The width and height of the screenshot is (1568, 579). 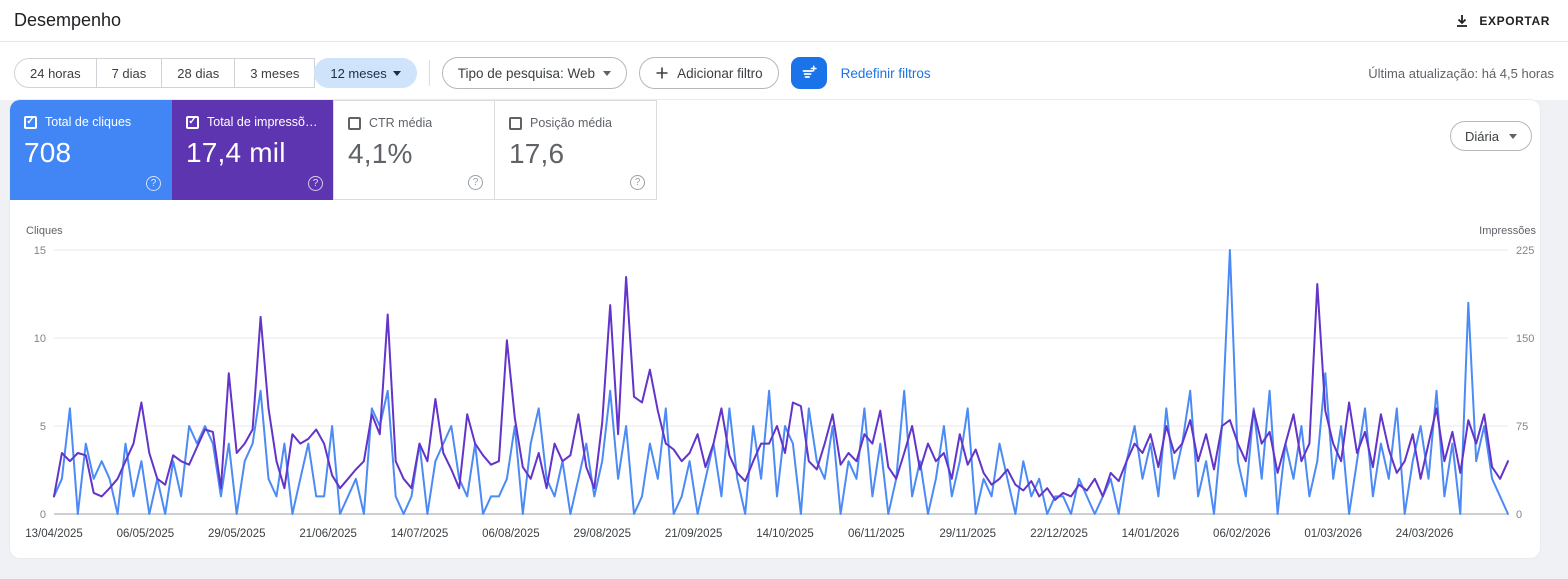 I want to click on date-range-7-days: 7 dias, so click(x=129, y=73).